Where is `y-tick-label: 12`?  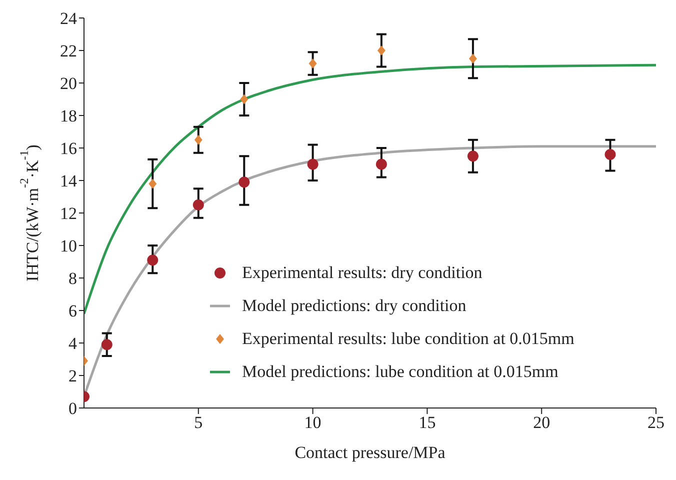
y-tick-label: 12 is located at coordinates (68, 214).